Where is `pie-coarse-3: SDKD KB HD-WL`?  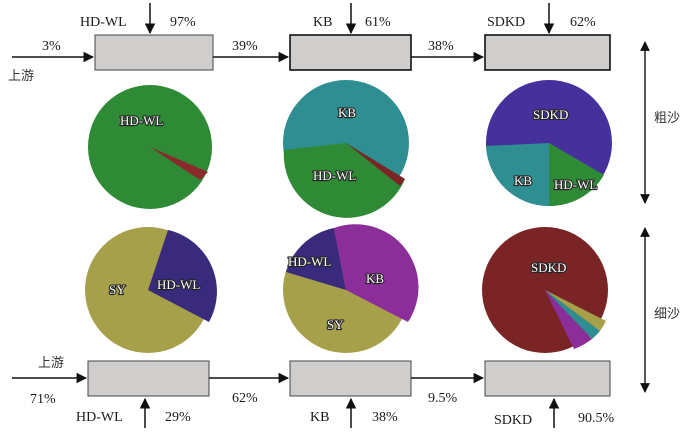 pie-coarse-3: SDKD KB HD-WL is located at coordinates (549, 143).